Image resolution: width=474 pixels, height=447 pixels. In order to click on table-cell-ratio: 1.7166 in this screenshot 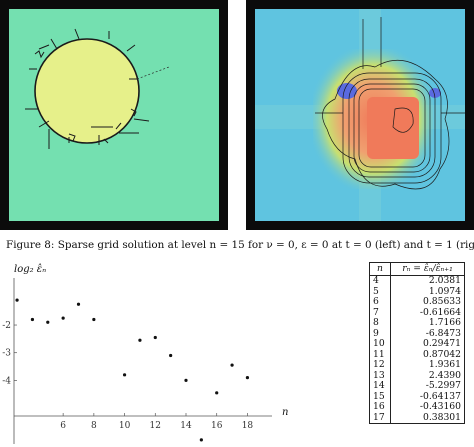, I will do `click(427, 323)`.